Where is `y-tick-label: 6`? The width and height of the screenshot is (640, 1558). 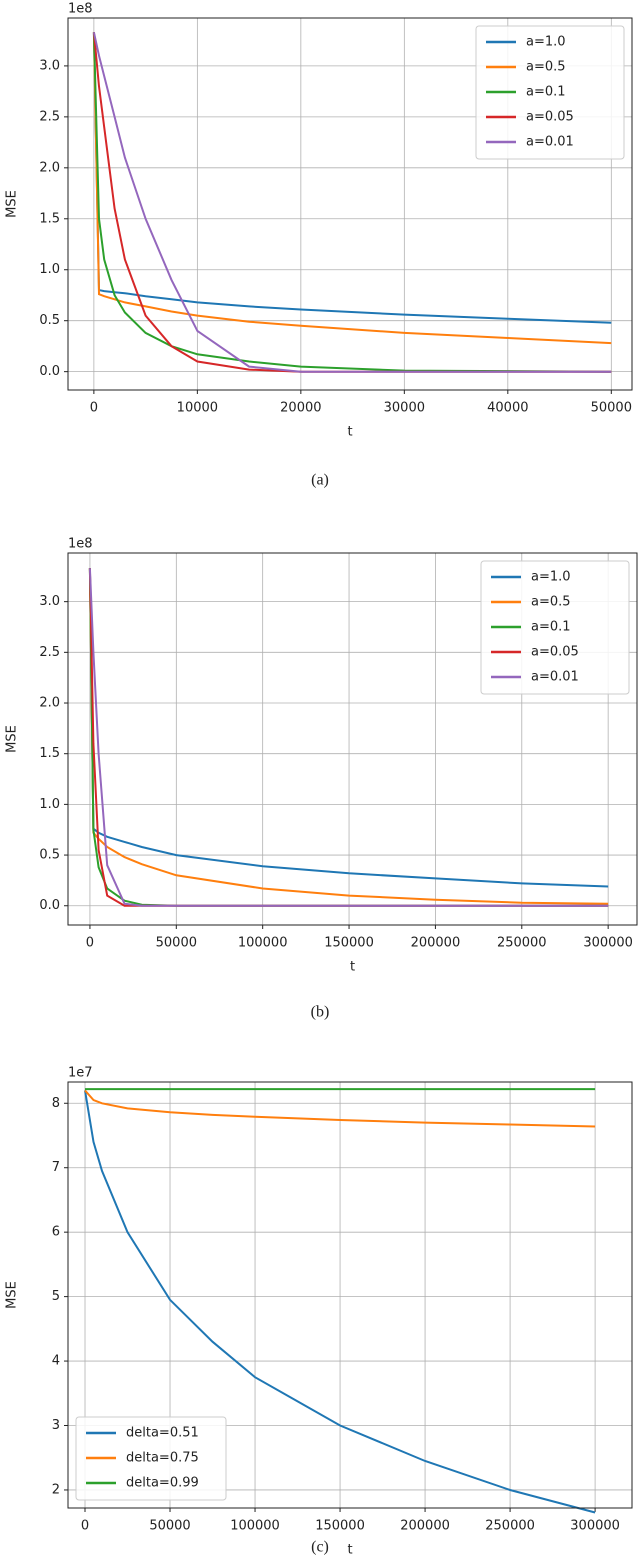 y-tick-label: 6 is located at coordinates (56, 1232).